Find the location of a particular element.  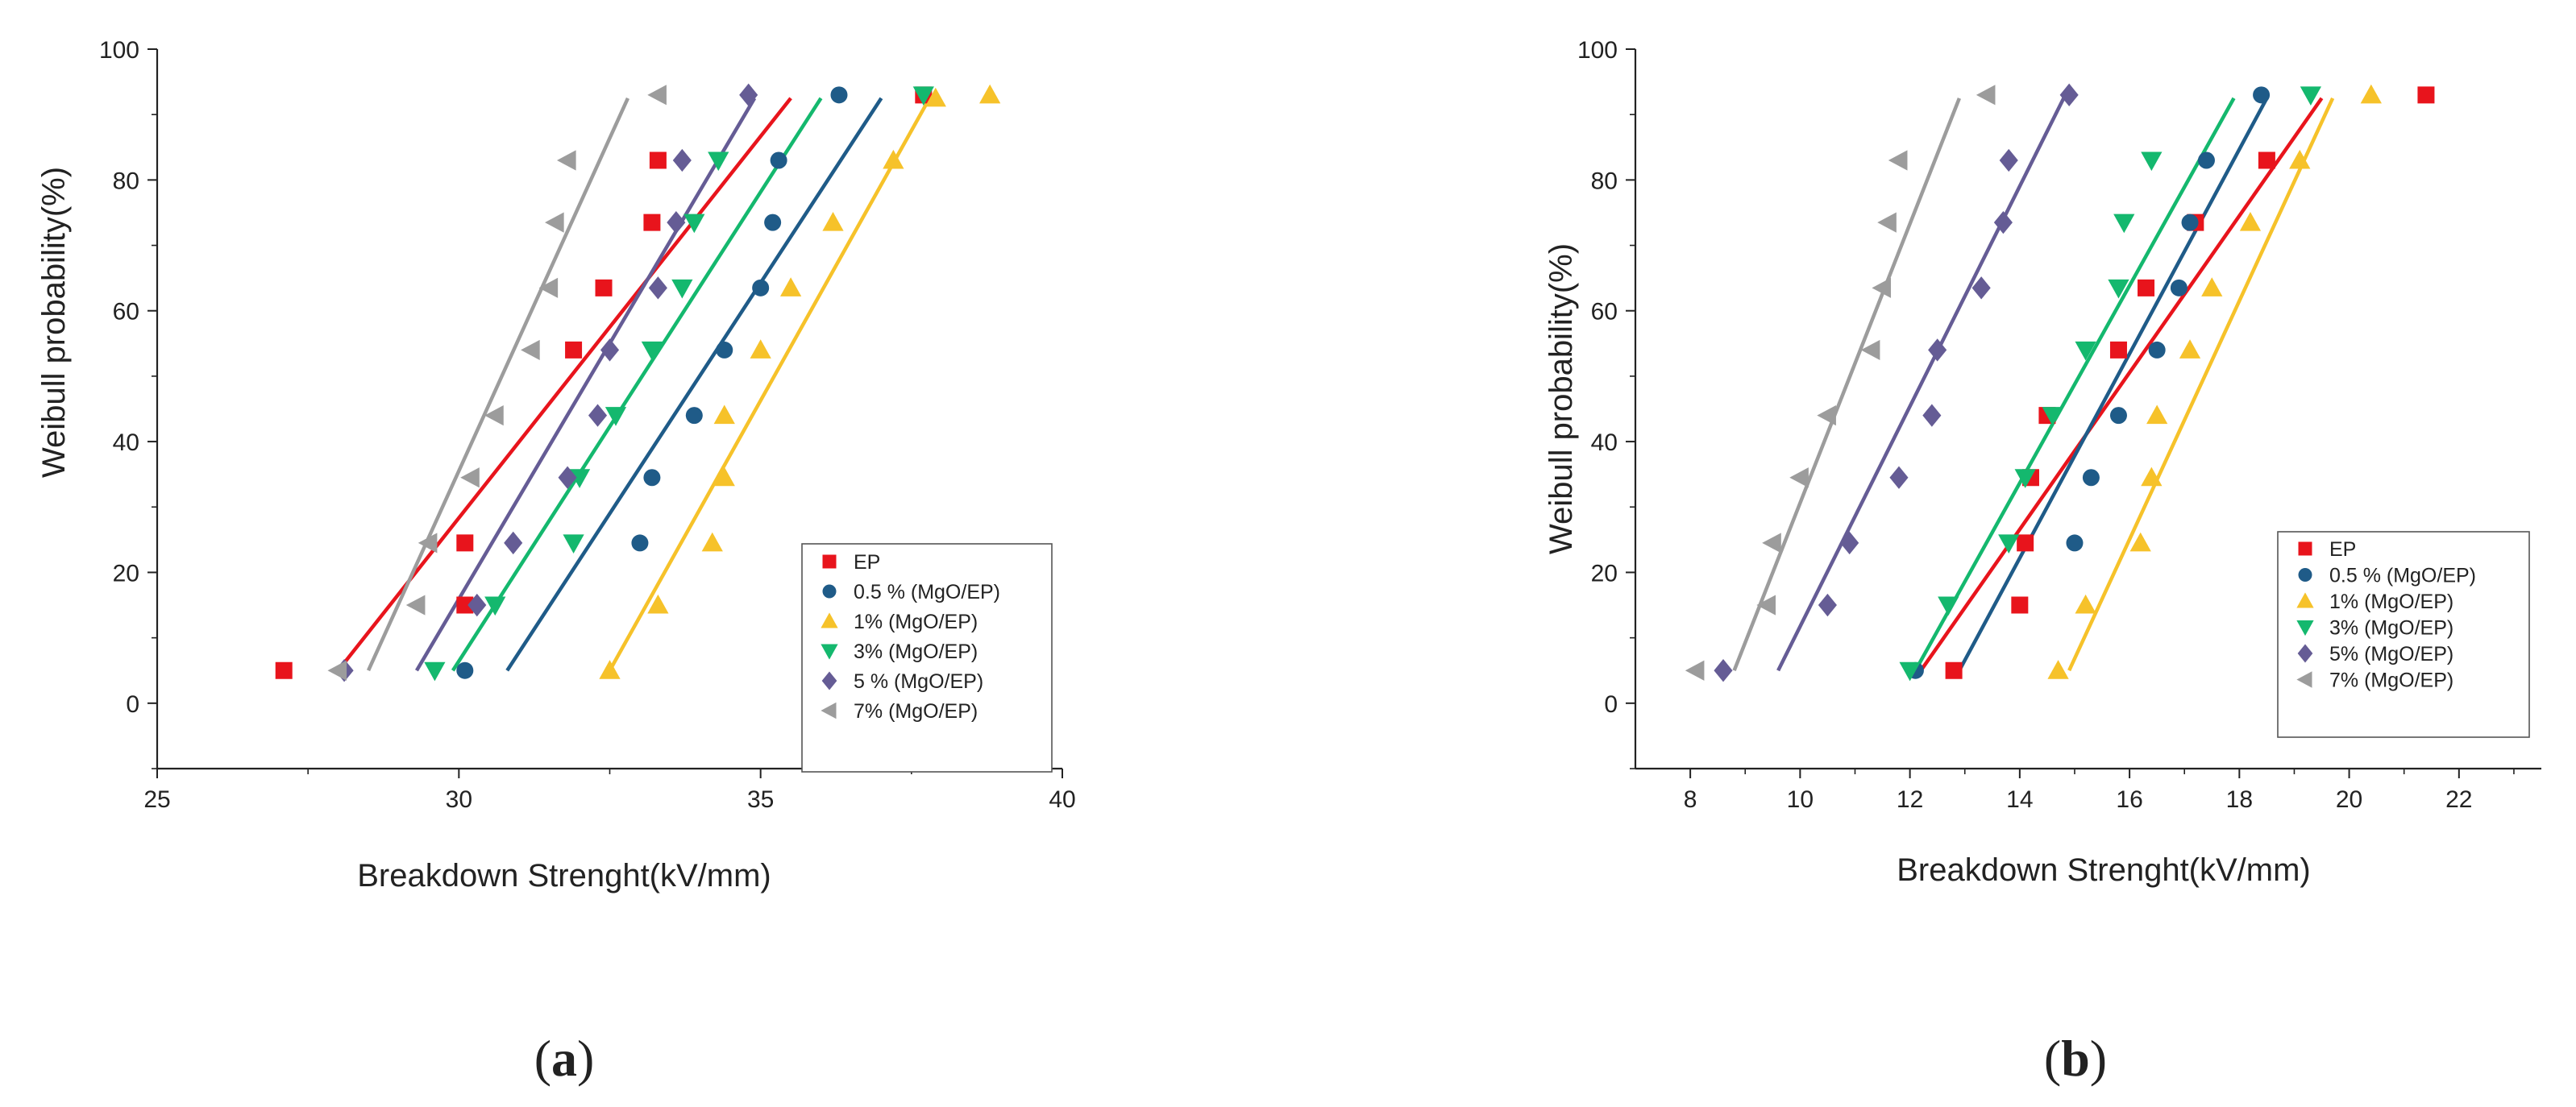

y-tick-label: 100 is located at coordinates (1597, 51).